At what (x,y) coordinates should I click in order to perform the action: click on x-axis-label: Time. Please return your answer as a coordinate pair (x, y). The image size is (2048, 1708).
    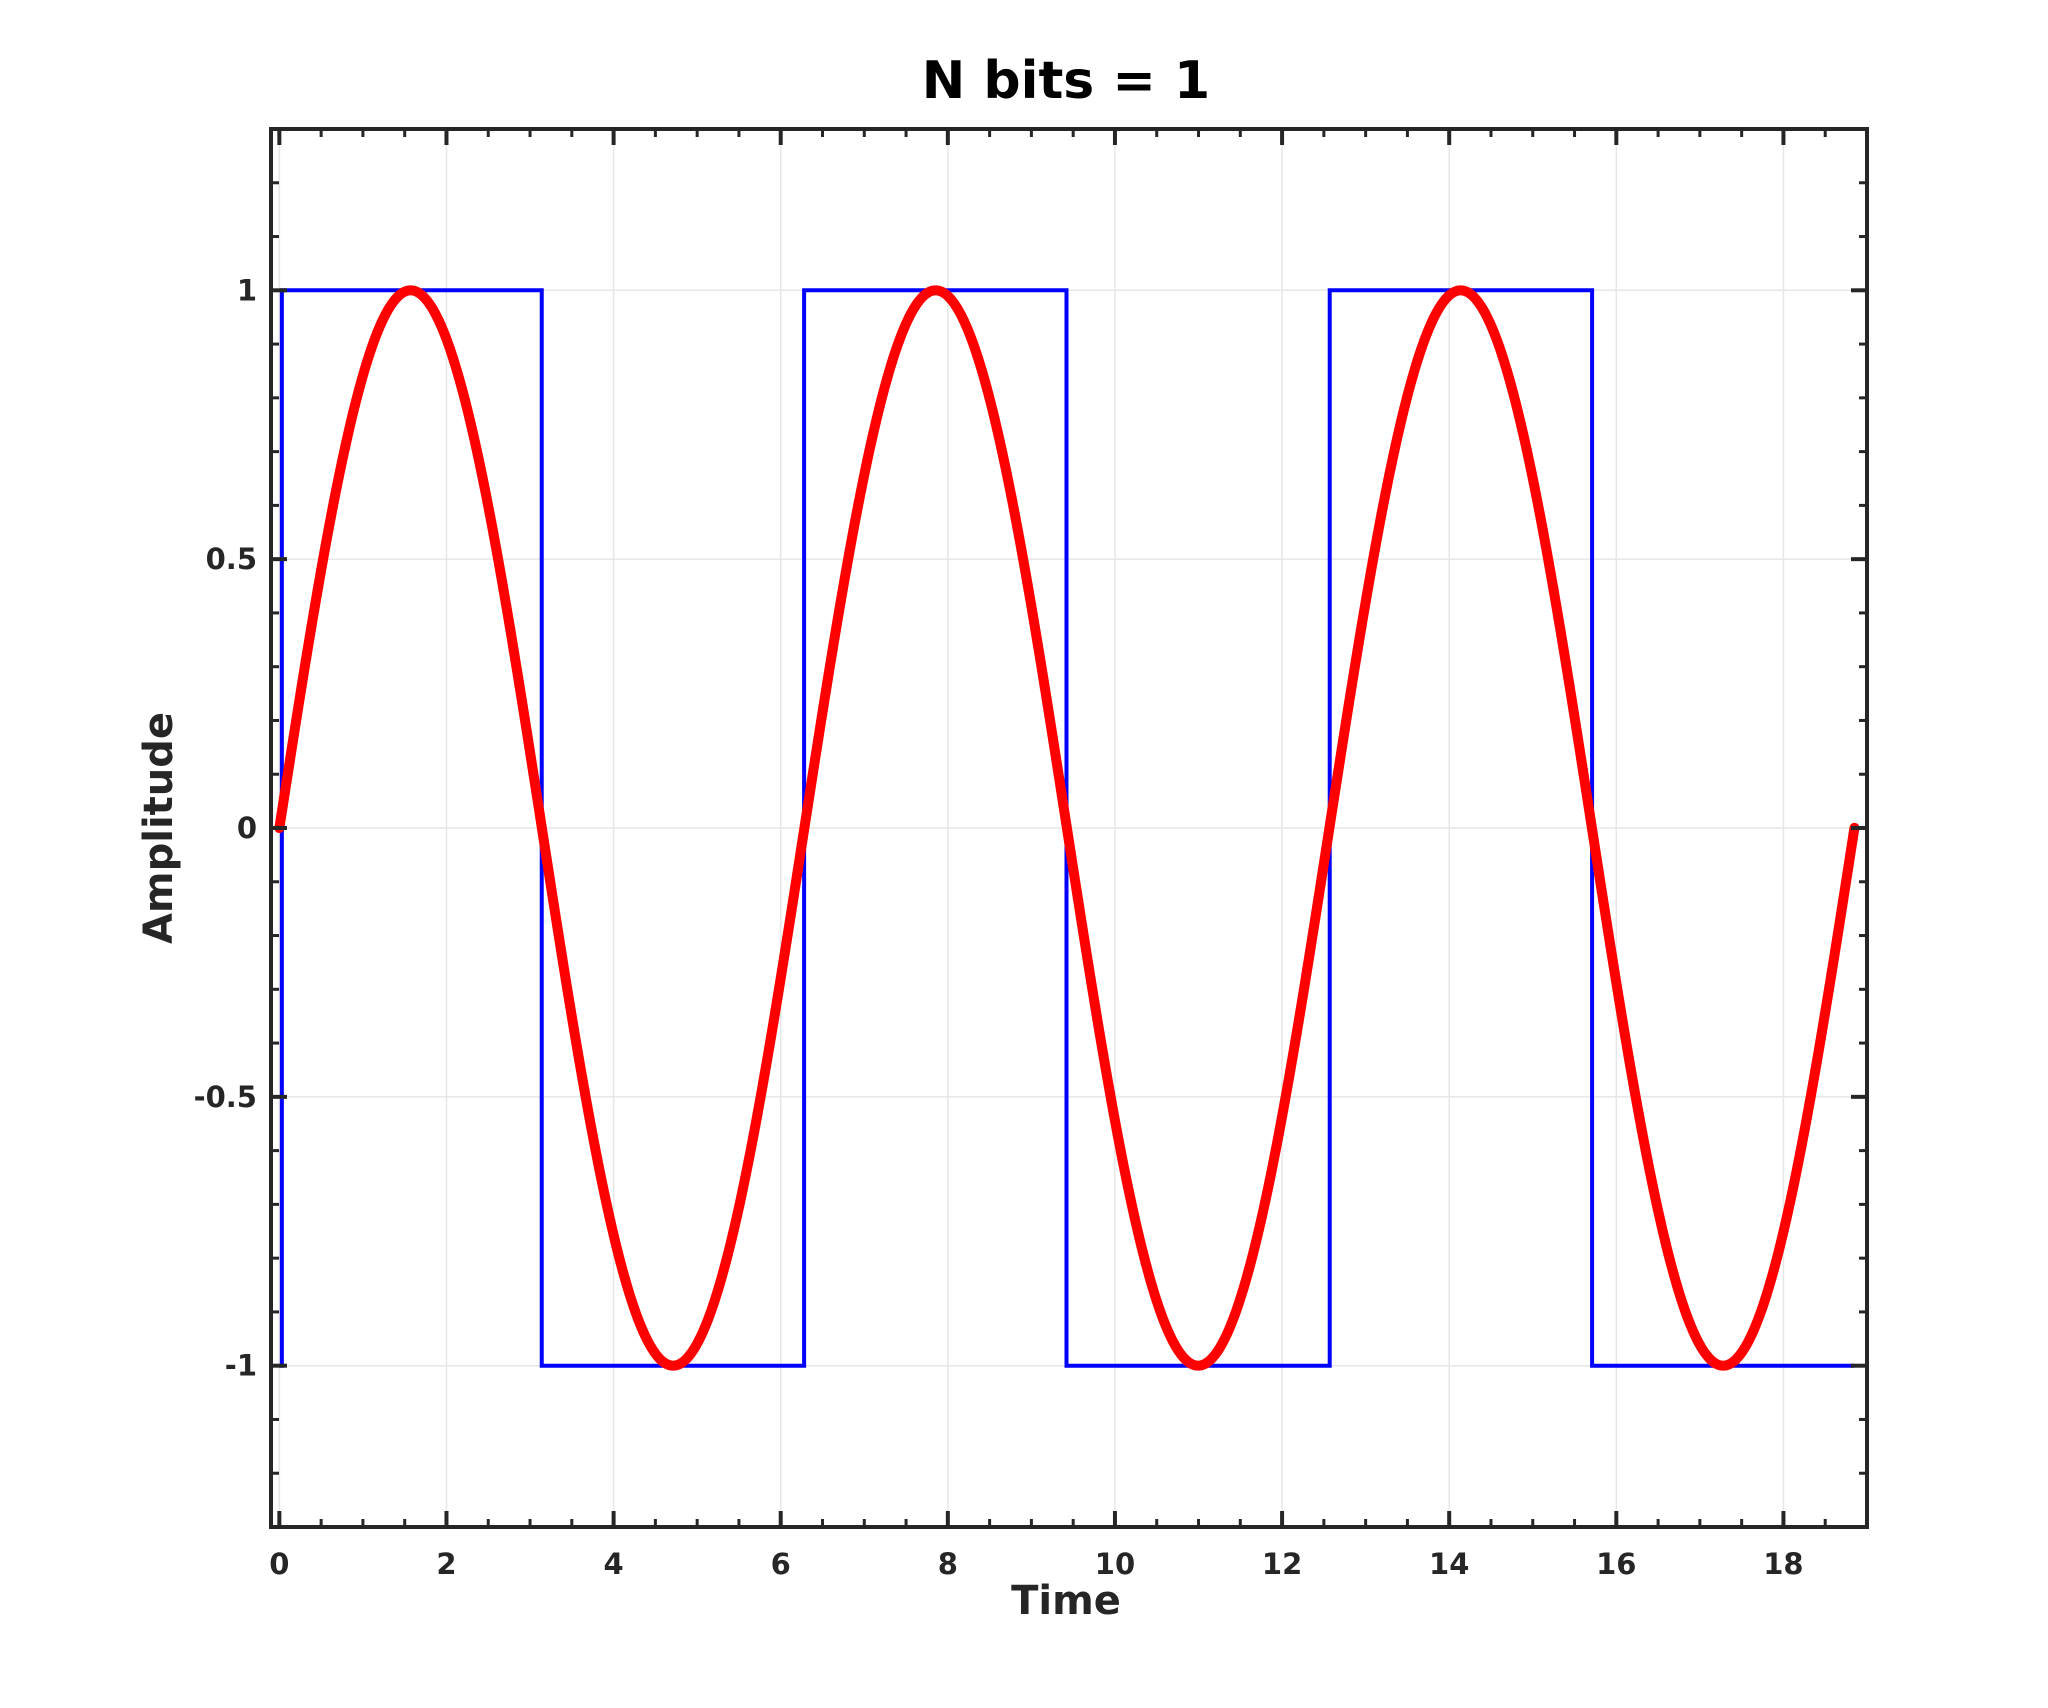
    Looking at the image, I should click on (1066, 1601).